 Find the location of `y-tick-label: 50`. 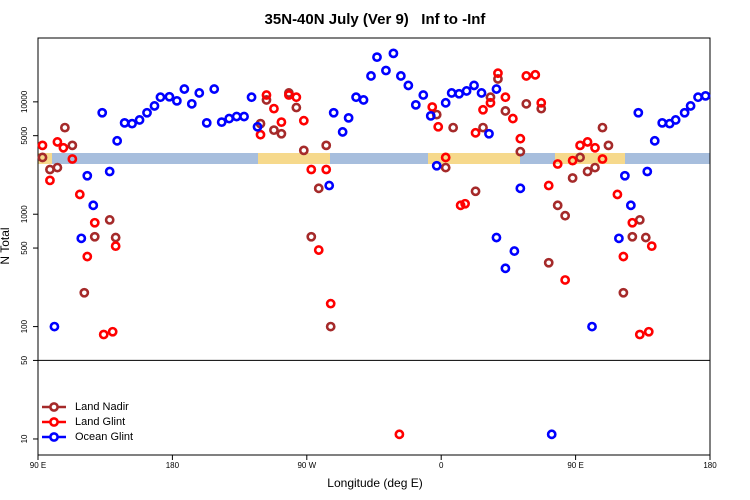

y-tick-label: 50 is located at coordinates (24, 359).